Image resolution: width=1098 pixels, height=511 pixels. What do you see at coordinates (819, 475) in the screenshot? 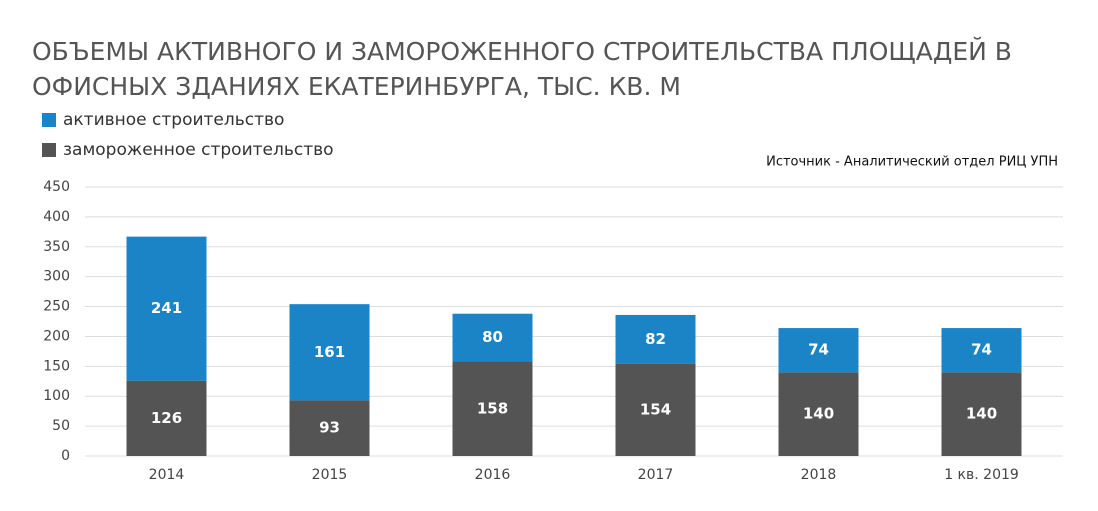
I see `x-tick-label: 2018` at bounding box center [819, 475].